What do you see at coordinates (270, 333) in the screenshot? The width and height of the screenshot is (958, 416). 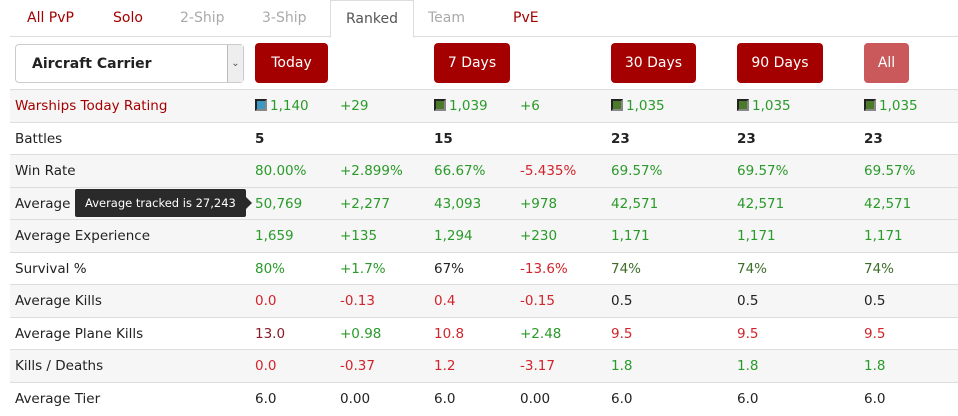 I see `stat-text: 13.0` at bounding box center [270, 333].